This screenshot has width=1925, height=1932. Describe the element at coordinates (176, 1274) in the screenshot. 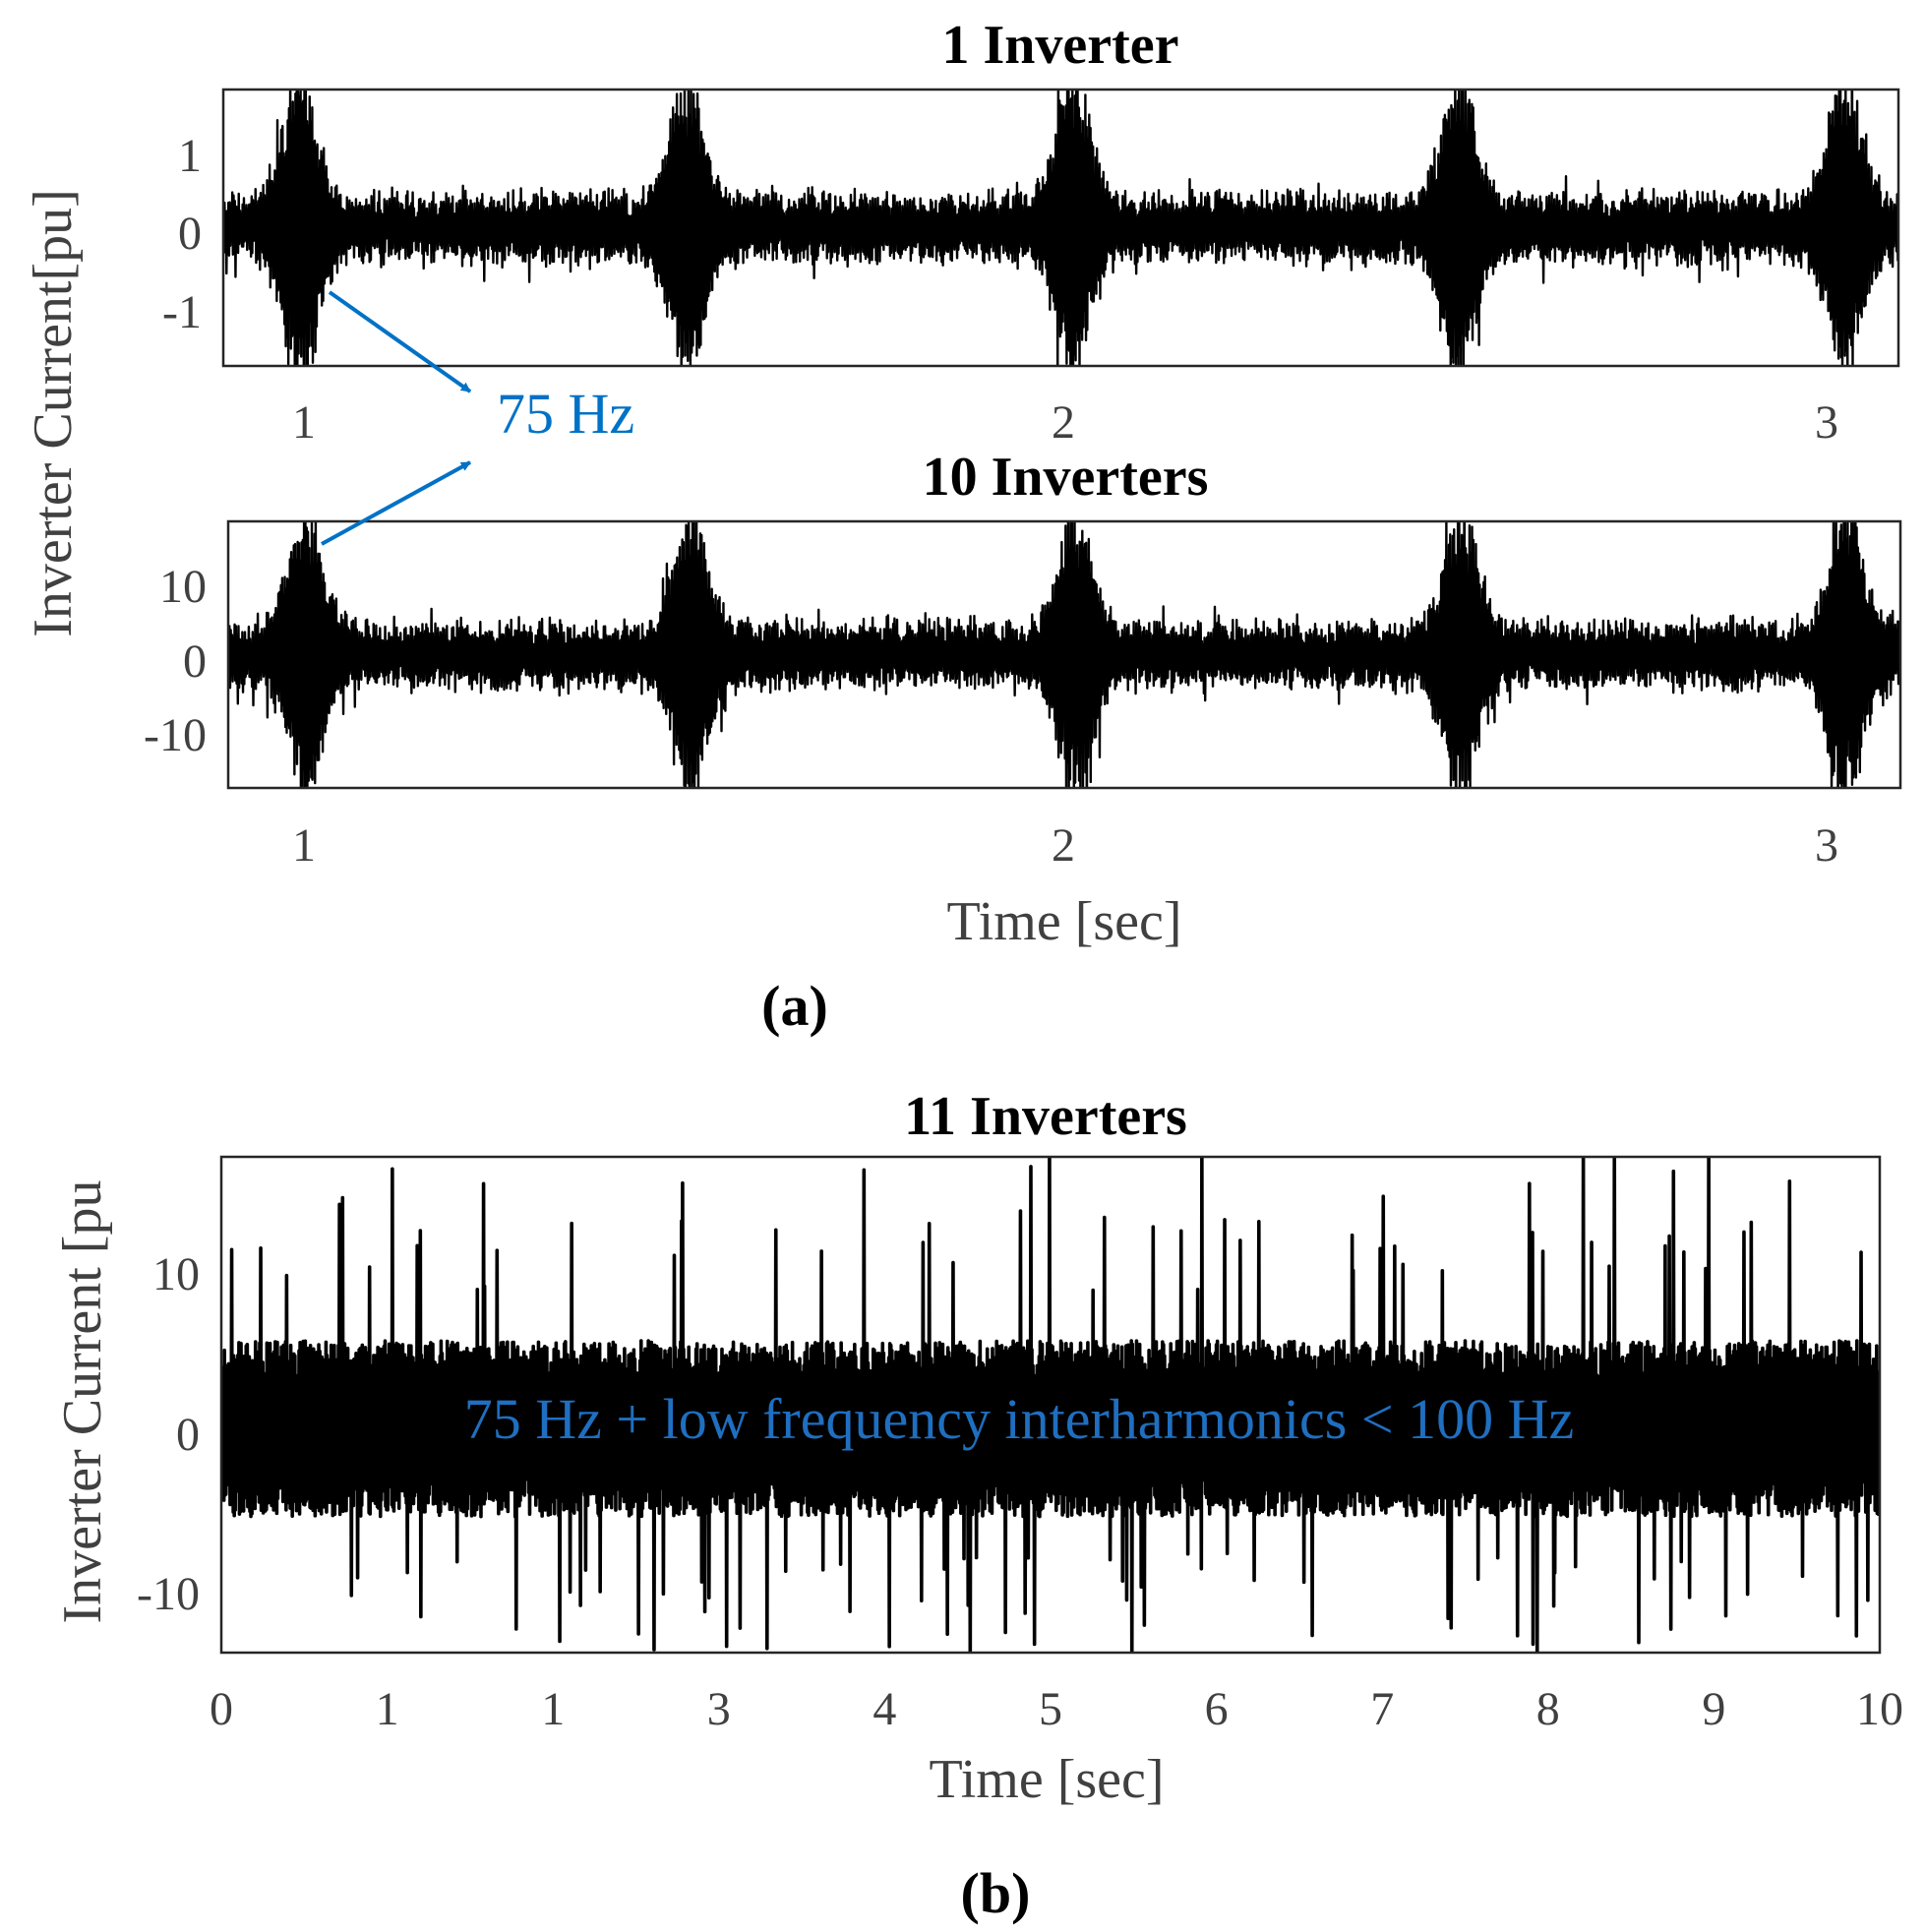

I see `subplot-3-ytick: 10` at that location.